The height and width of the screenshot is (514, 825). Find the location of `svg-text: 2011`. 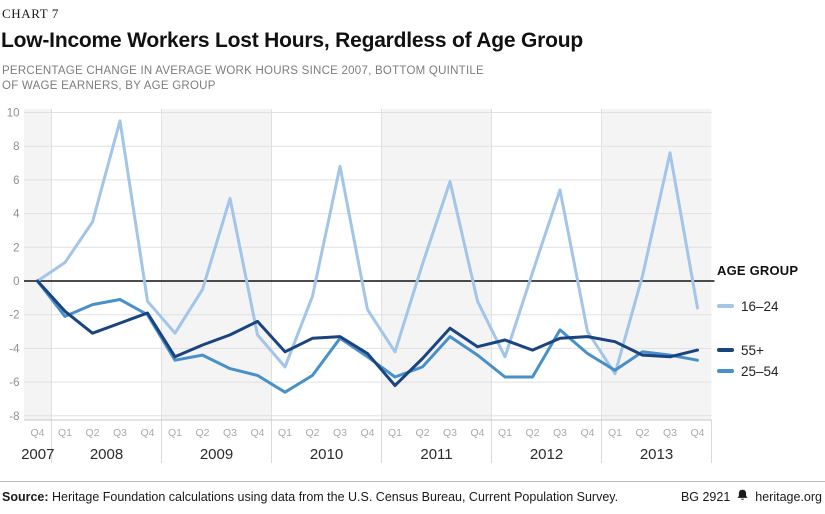

svg-text: 2011 is located at coordinates (436, 454).